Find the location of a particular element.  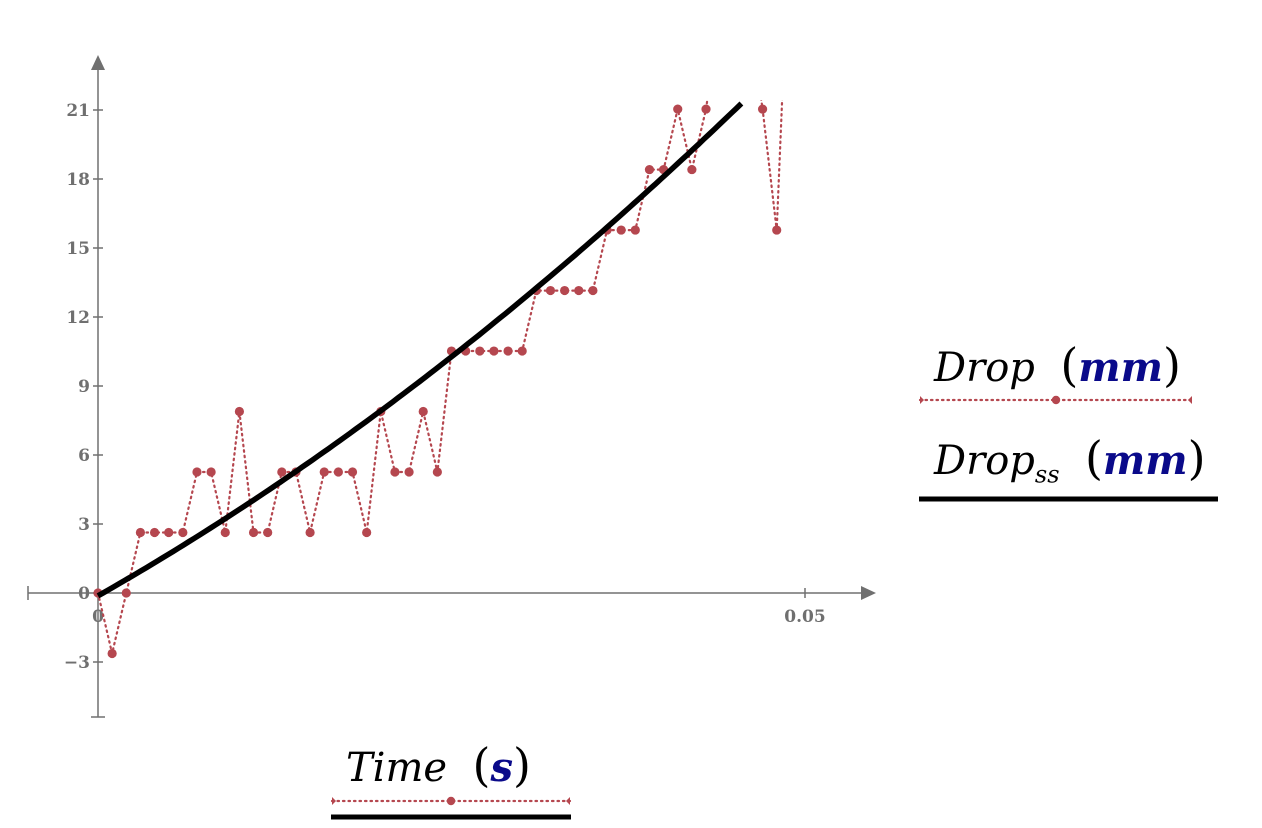

y-tick-label: 6 is located at coordinates (84, 456).